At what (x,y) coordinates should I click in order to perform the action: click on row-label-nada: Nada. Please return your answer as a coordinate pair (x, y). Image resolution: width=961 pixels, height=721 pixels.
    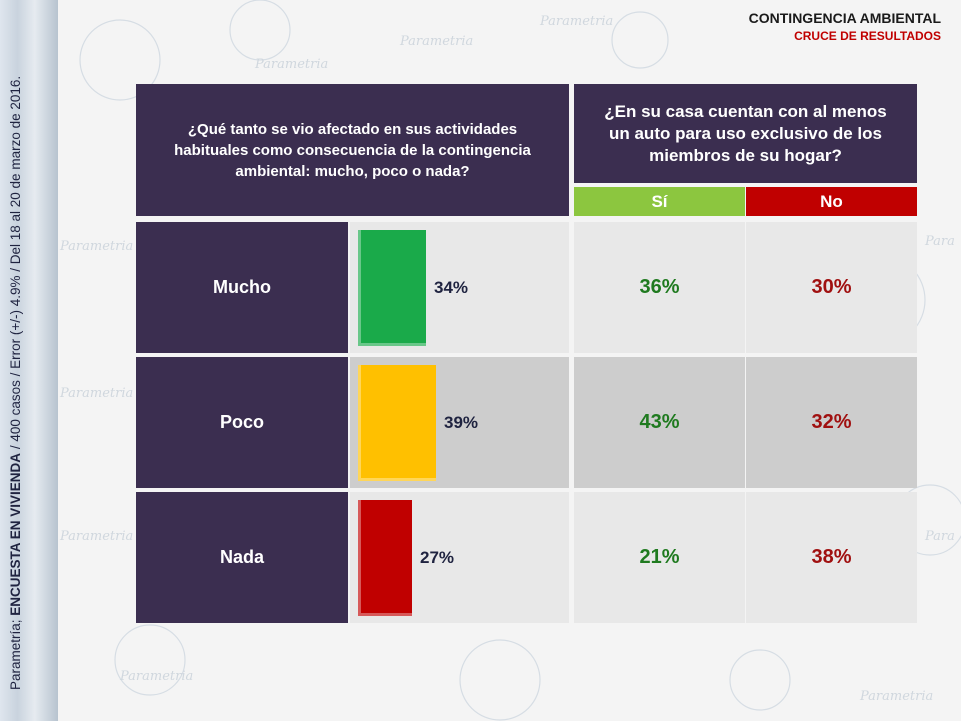
    Looking at the image, I should click on (242, 557).